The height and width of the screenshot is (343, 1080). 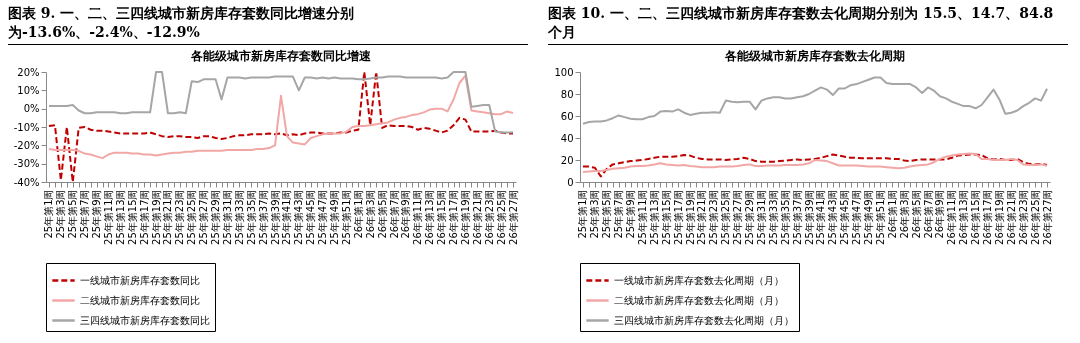 What do you see at coordinates (567, 94) in the screenshot?
I see `y-tick-label: 80` at bounding box center [567, 94].